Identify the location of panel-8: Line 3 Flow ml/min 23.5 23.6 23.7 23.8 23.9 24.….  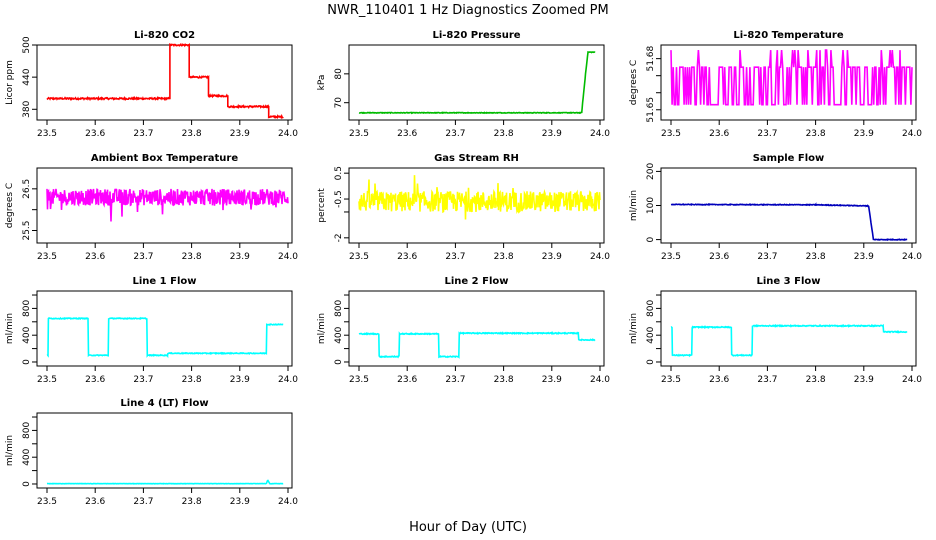
(775, 330).